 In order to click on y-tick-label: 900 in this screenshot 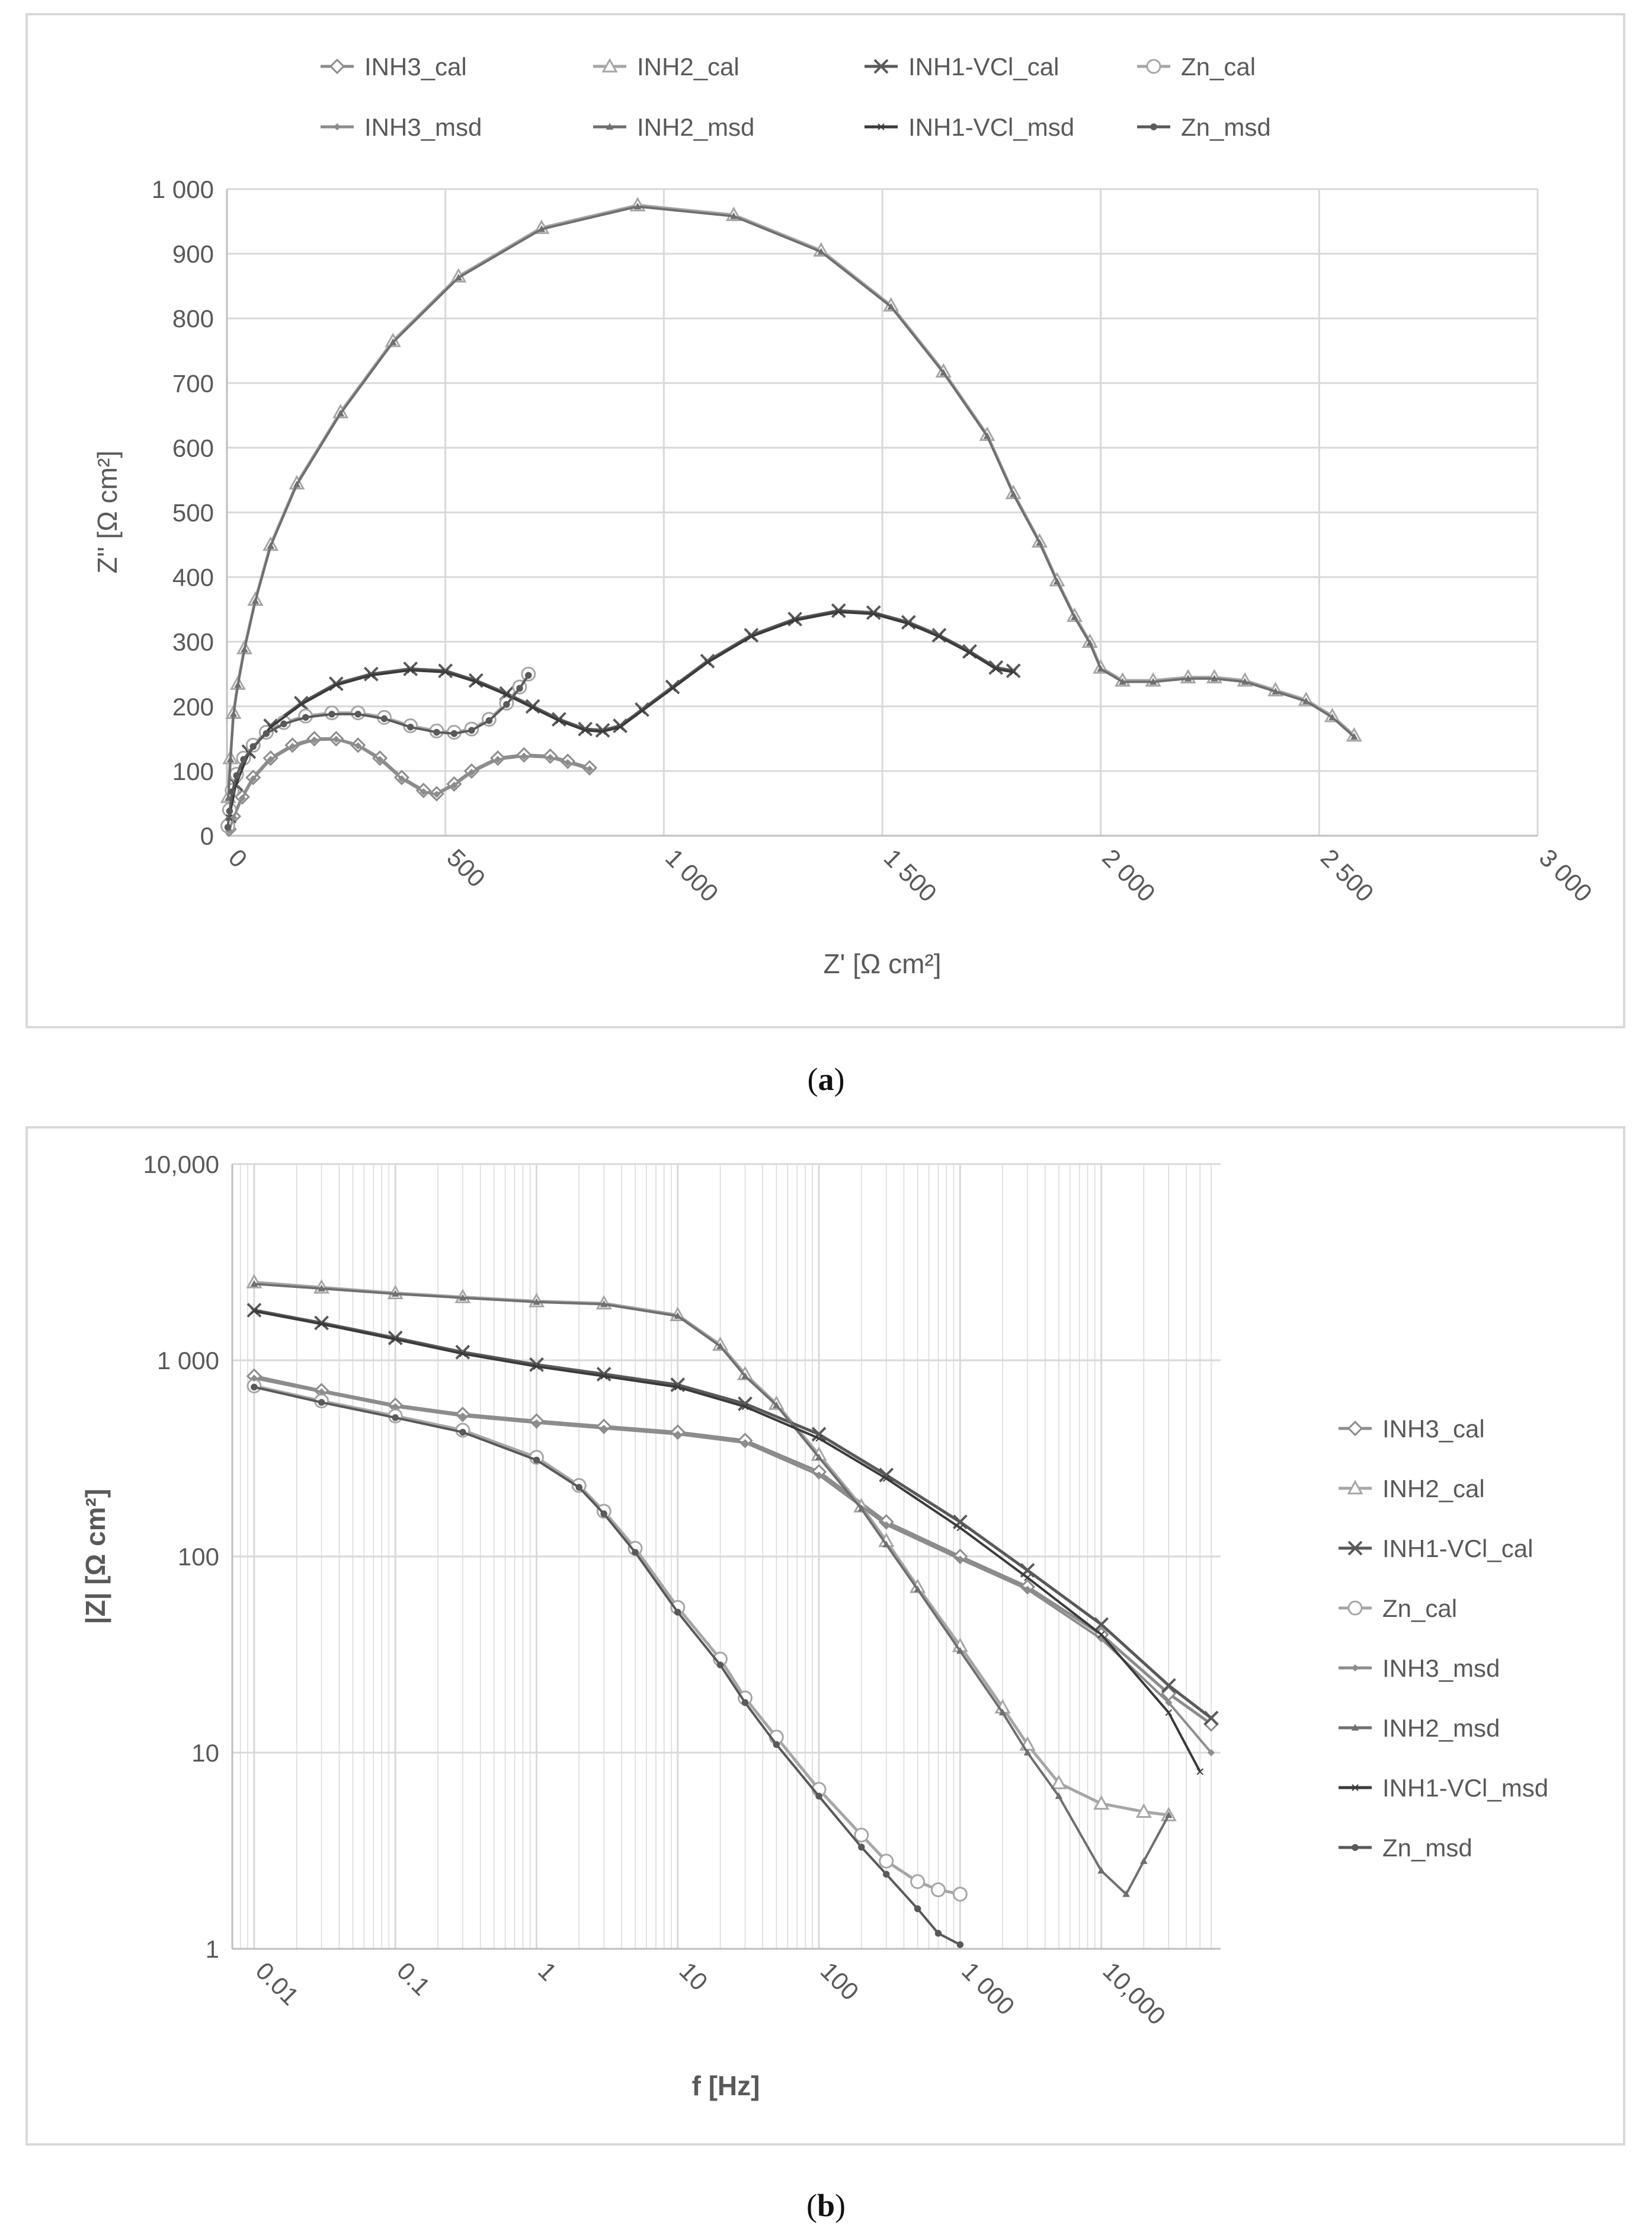, I will do `click(193, 254)`.